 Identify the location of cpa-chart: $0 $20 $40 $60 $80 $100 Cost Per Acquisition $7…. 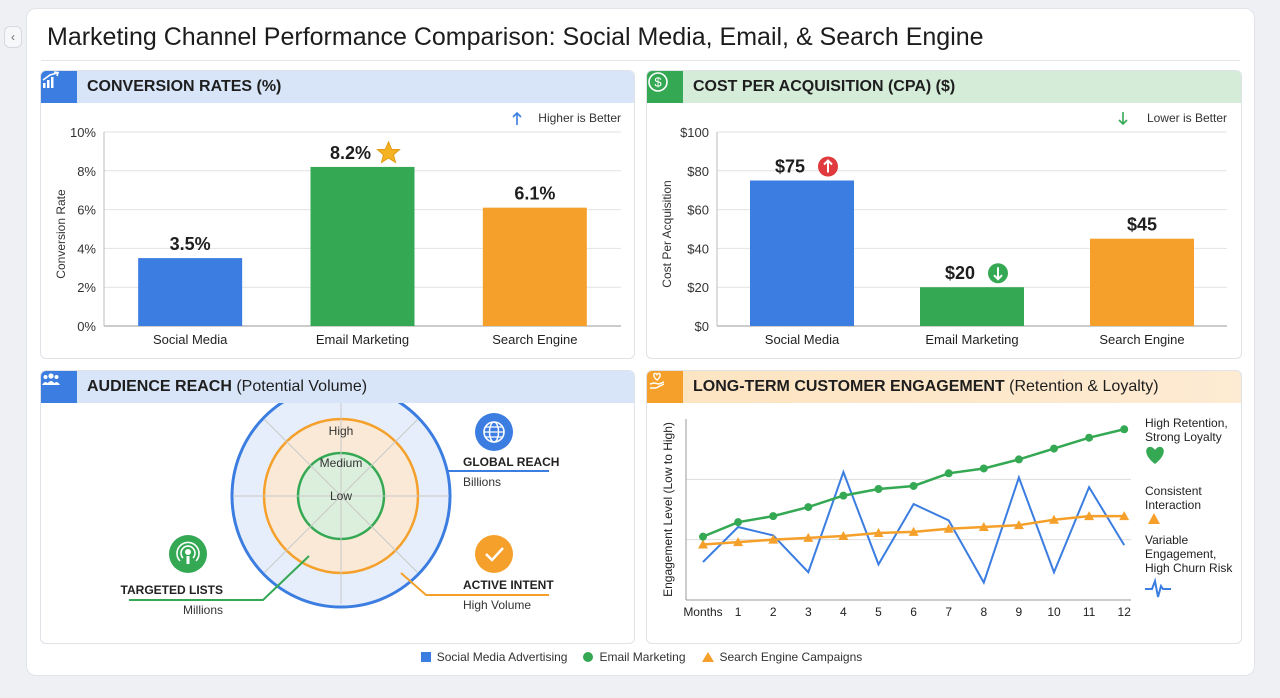
(943, 229).